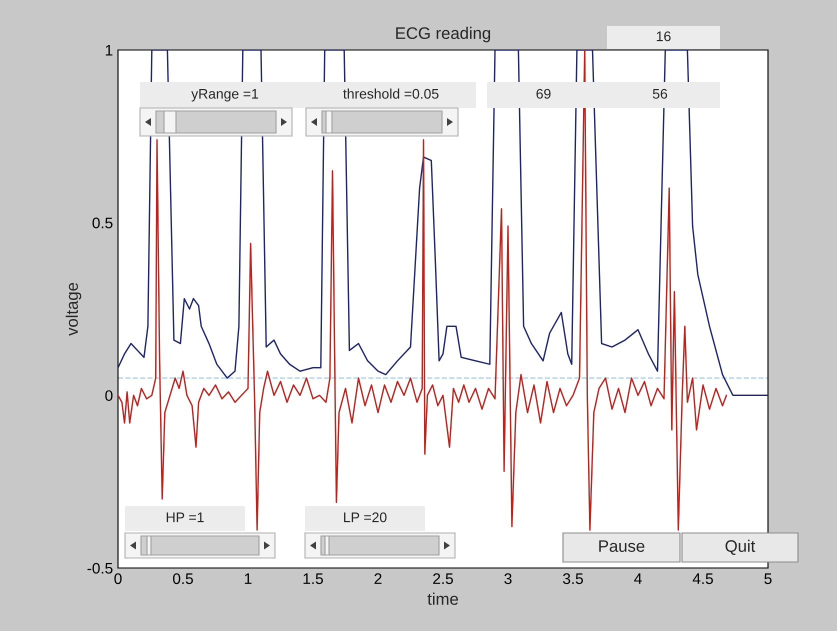 The image size is (837, 631). What do you see at coordinates (224, 95) in the screenshot?
I see `annotation: yRange =1` at bounding box center [224, 95].